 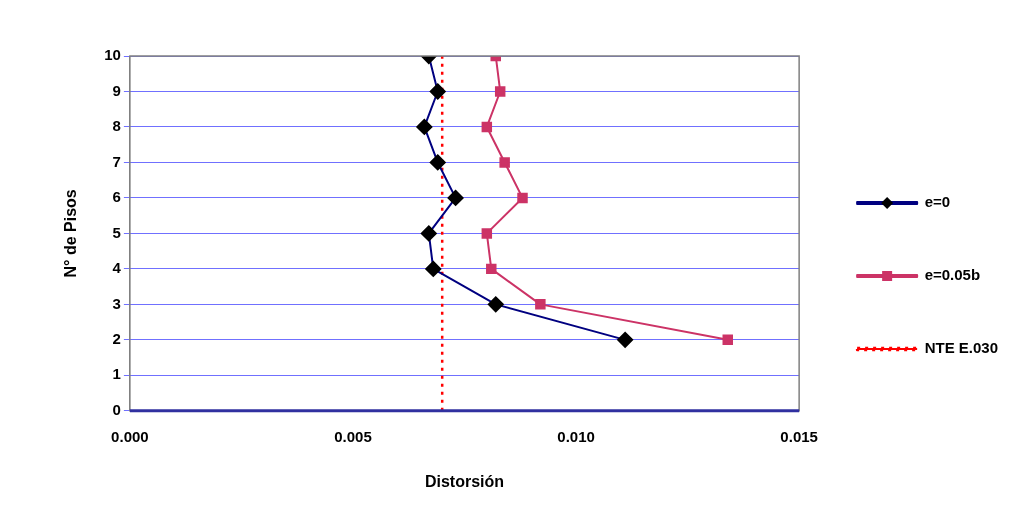 What do you see at coordinates (464, 481) in the screenshot?
I see `x-axis-title: Distorsión` at bounding box center [464, 481].